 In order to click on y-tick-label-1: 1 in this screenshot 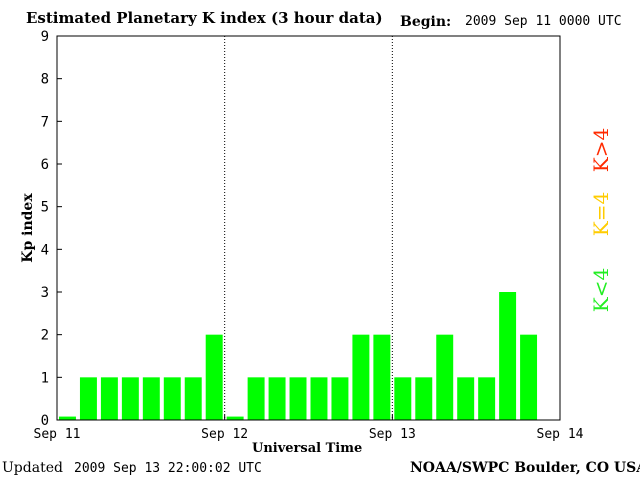, I will do `click(45, 378)`.